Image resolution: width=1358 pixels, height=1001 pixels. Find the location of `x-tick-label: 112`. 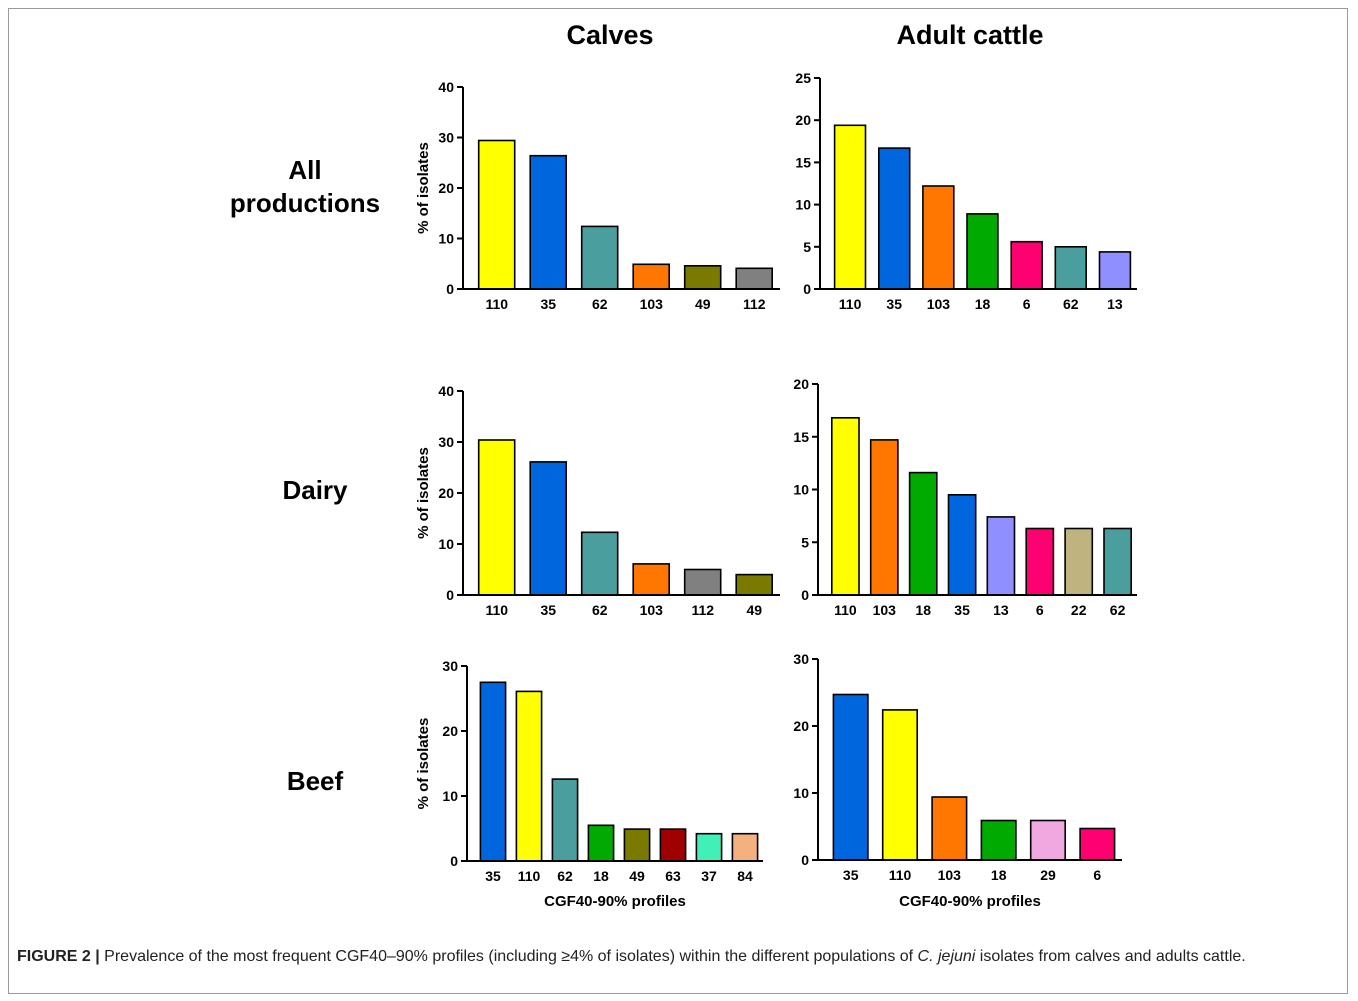

x-tick-label: 112 is located at coordinates (703, 610).